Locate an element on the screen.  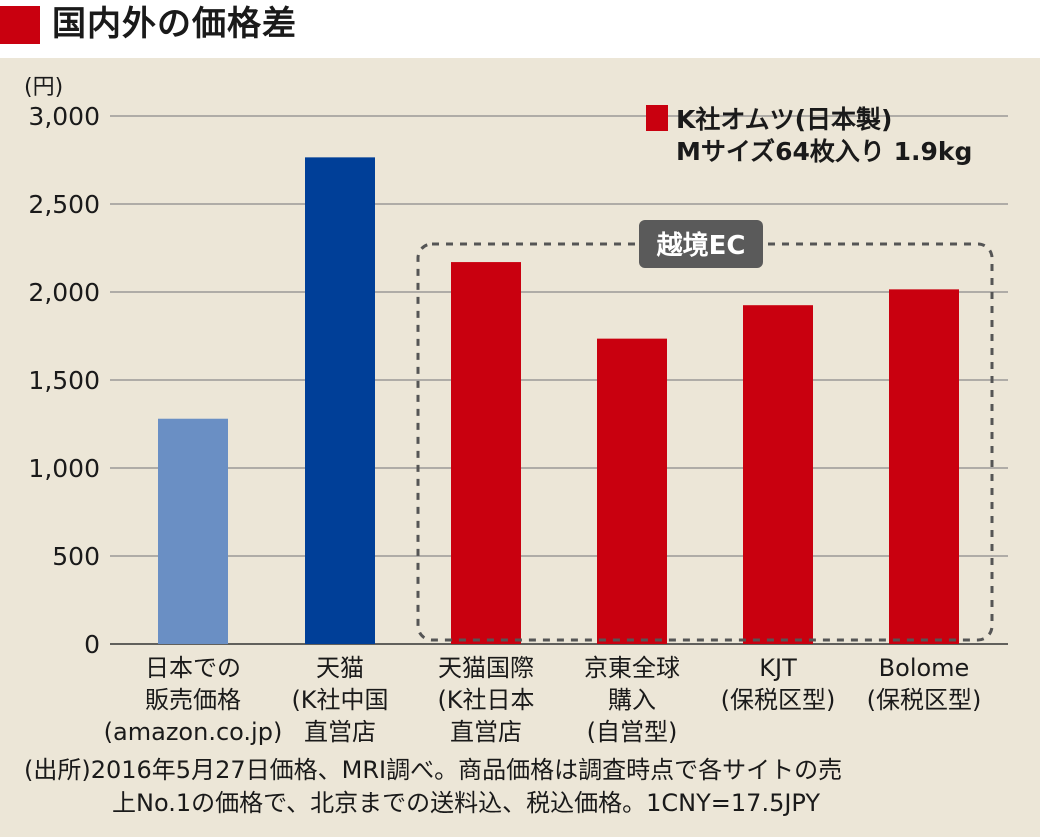
x-category-label: 購入 is located at coordinates (632, 700).